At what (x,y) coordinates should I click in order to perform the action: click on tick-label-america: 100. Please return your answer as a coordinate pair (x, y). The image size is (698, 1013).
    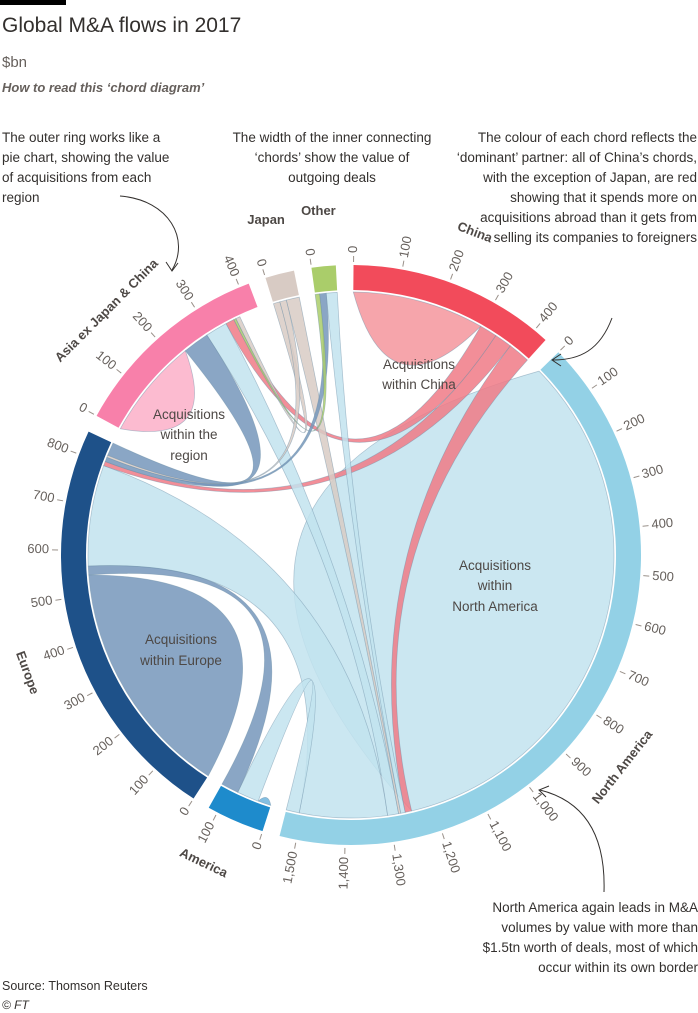
    Looking at the image, I should click on (205, 832).